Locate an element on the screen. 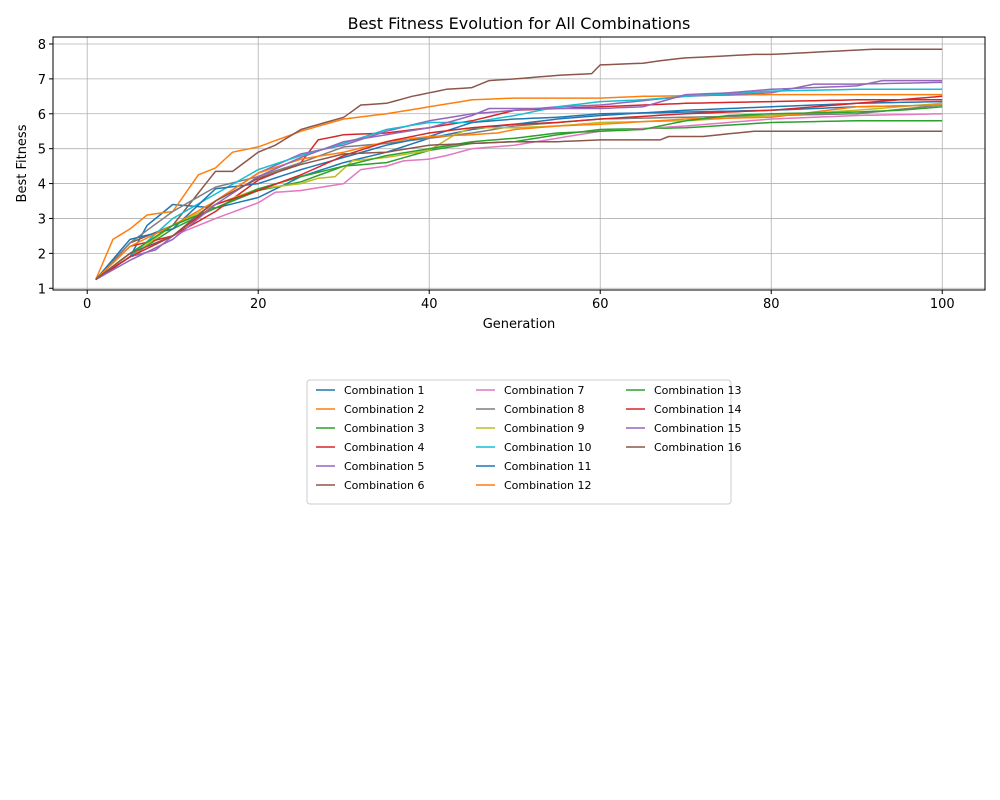 The image size is (1000, 800). legend-label: Combination 3 is located at coordinates (384, 428).